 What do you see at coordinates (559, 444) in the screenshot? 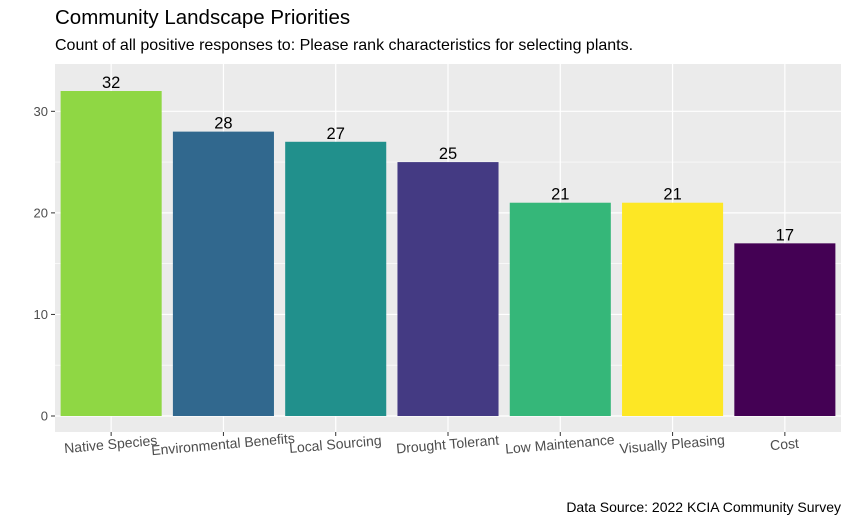
I see `x-tick-label: Low Maintenance` at bounding box center [559, 444].